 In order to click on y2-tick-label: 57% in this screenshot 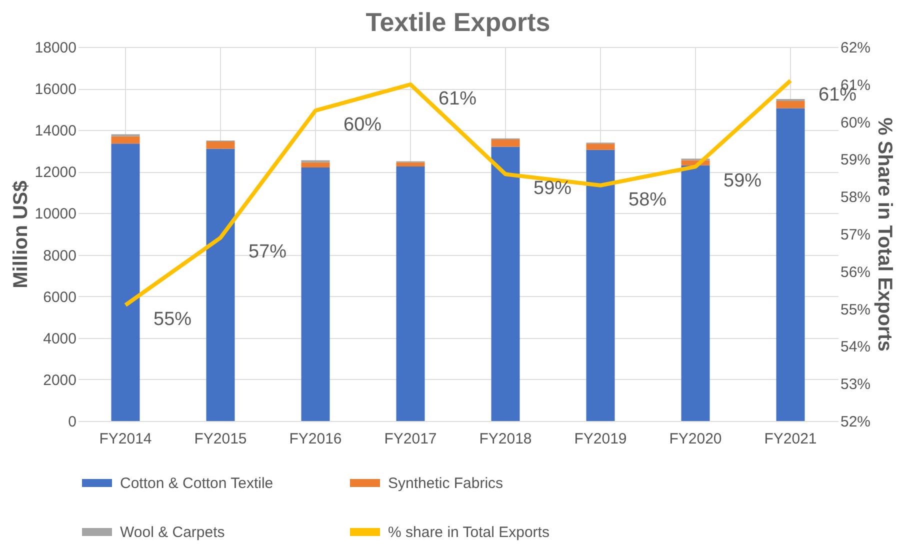, I will do `click(855, 235)`.